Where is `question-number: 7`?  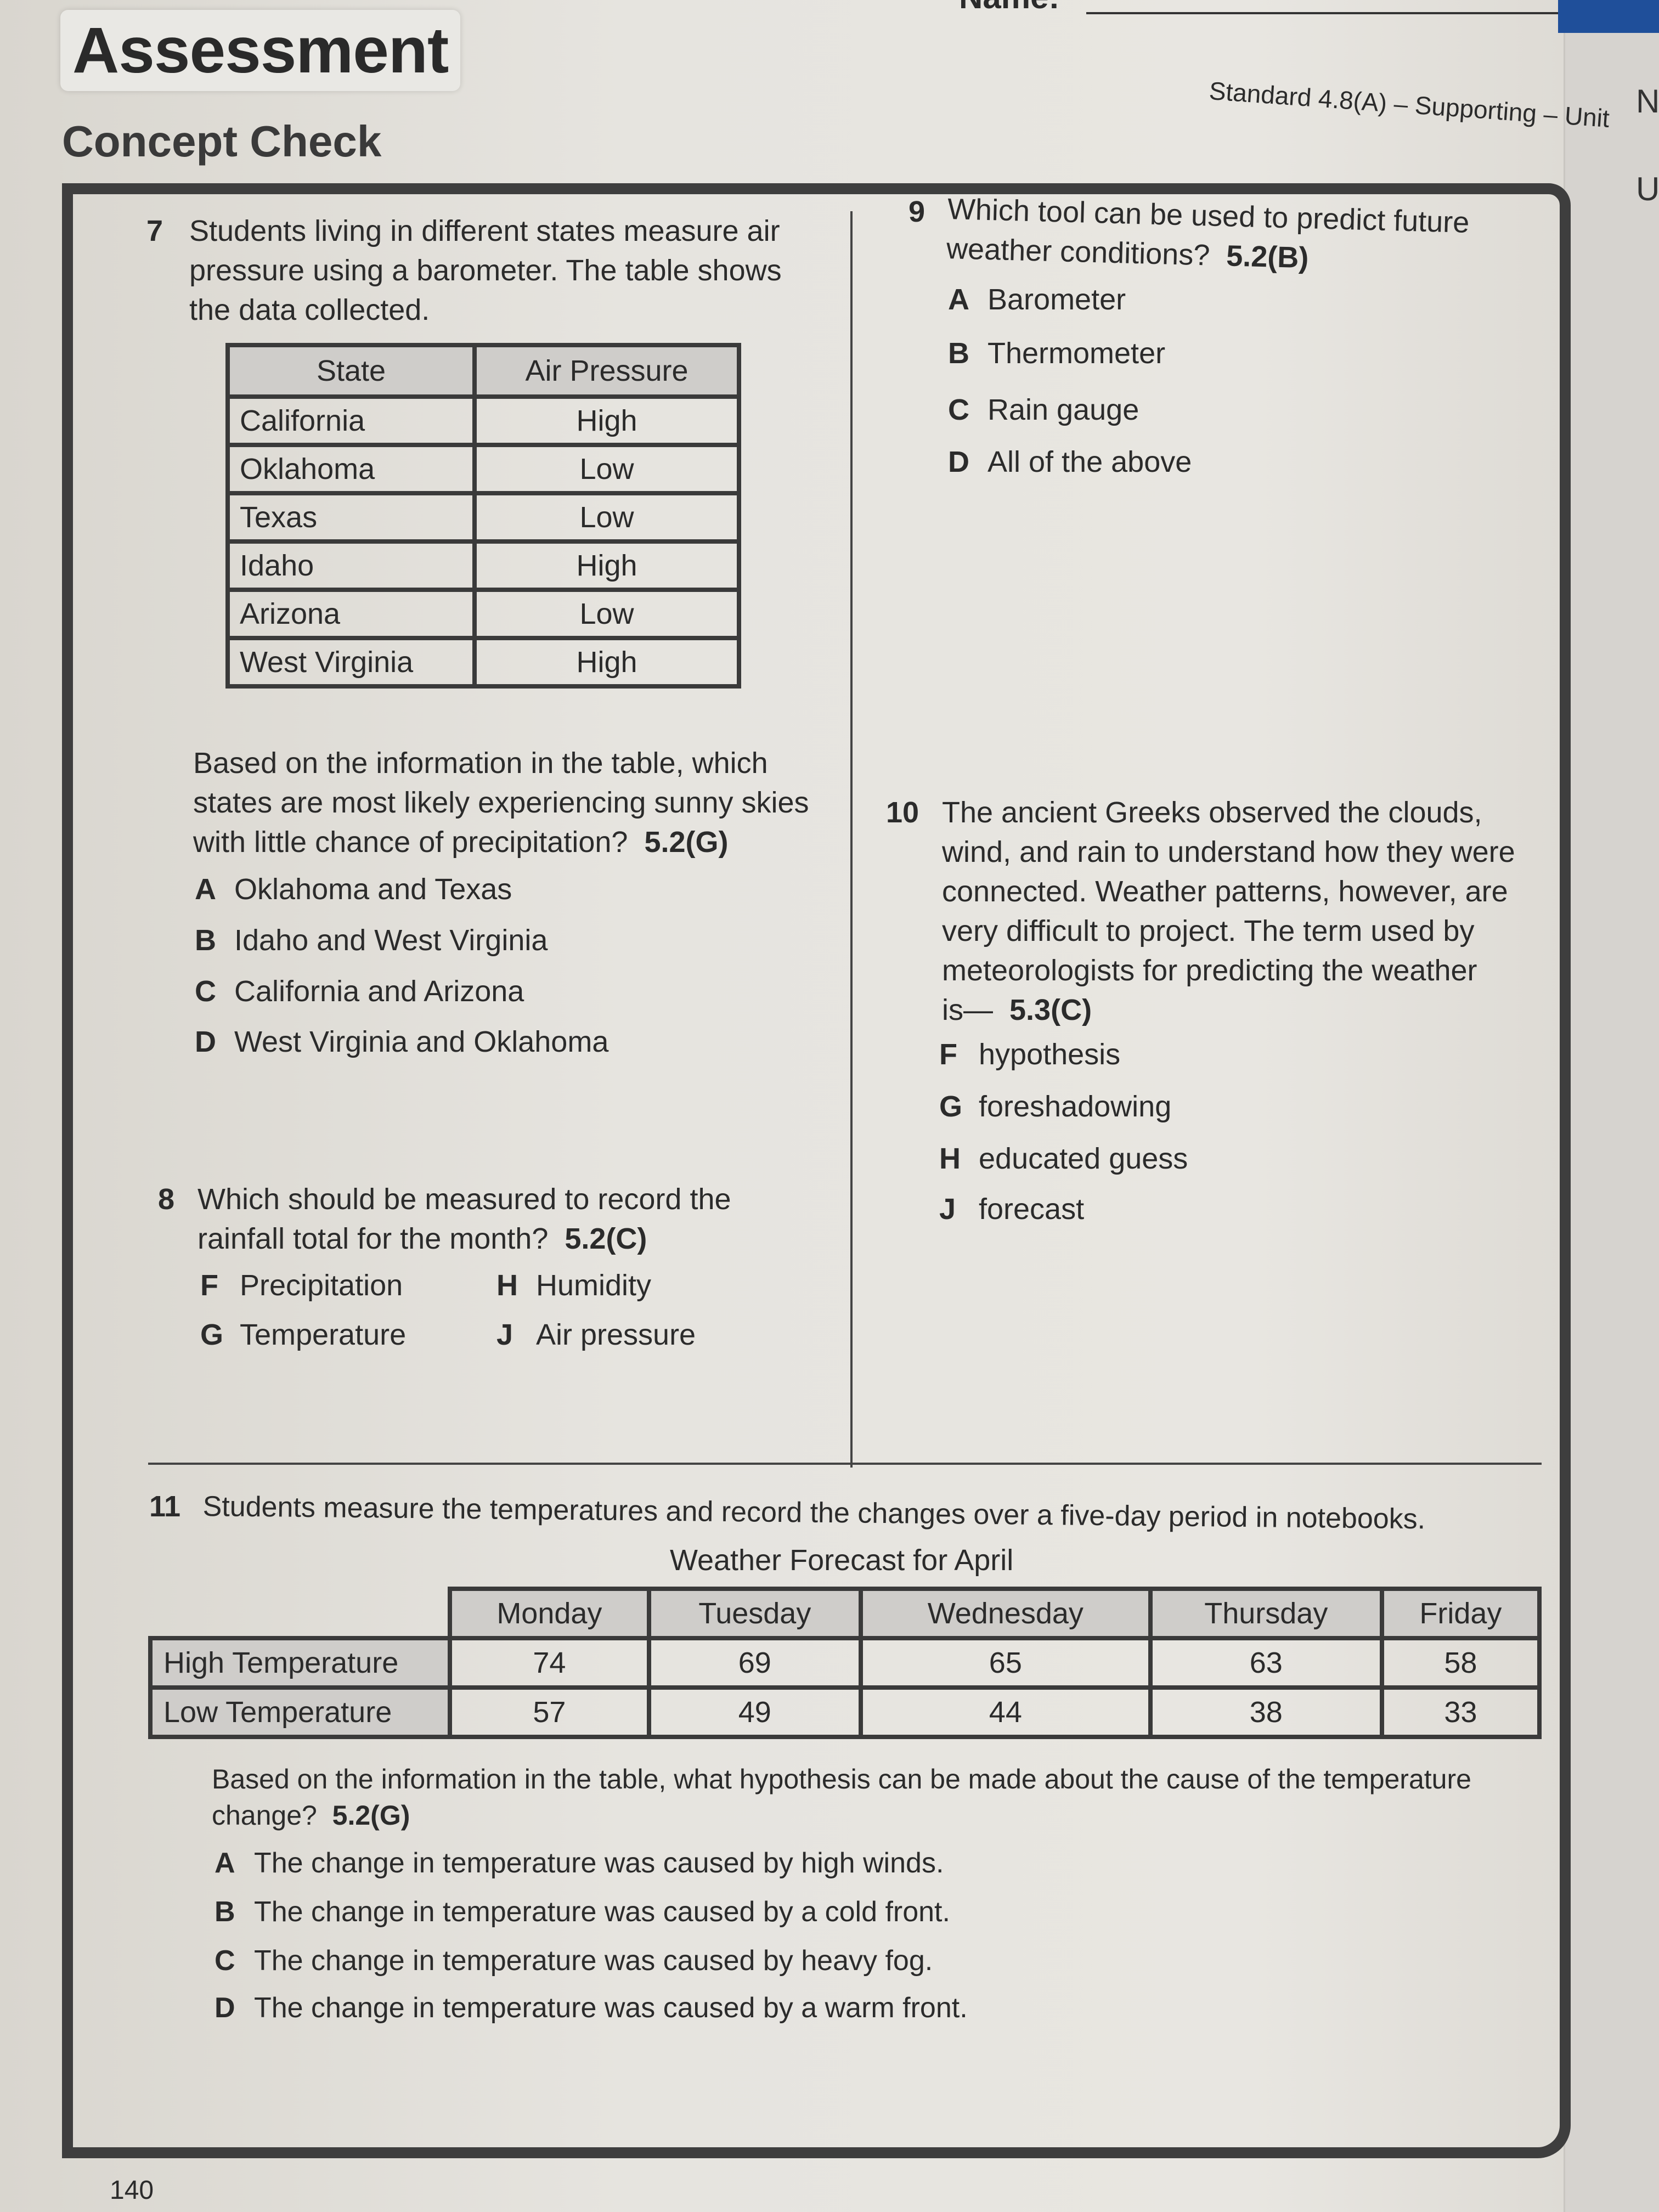
question-number: 7 is located at coordinates (155, 231).